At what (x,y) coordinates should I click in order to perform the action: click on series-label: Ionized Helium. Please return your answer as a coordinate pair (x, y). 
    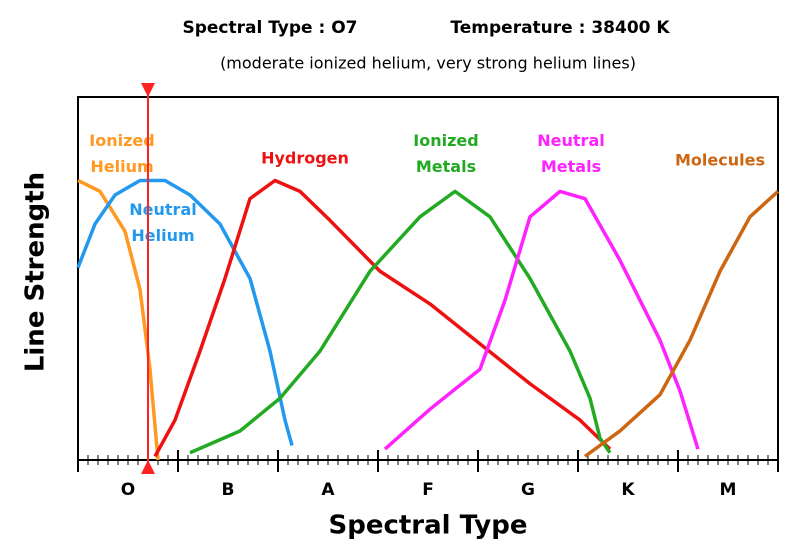
    Looking at the image, I should click on (121, 153).